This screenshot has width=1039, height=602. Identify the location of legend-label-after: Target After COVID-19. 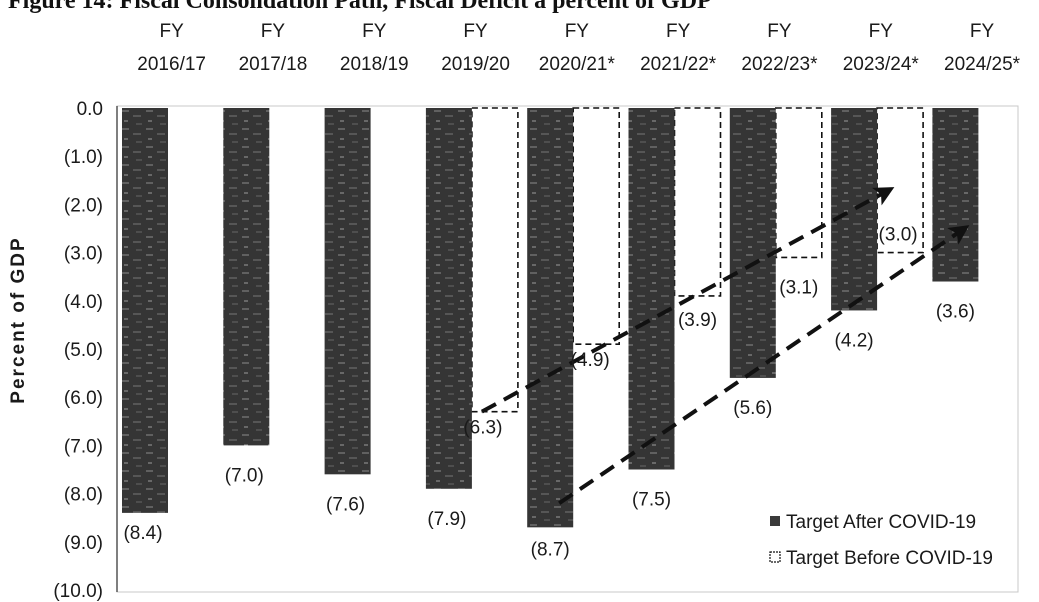
(881, 522).